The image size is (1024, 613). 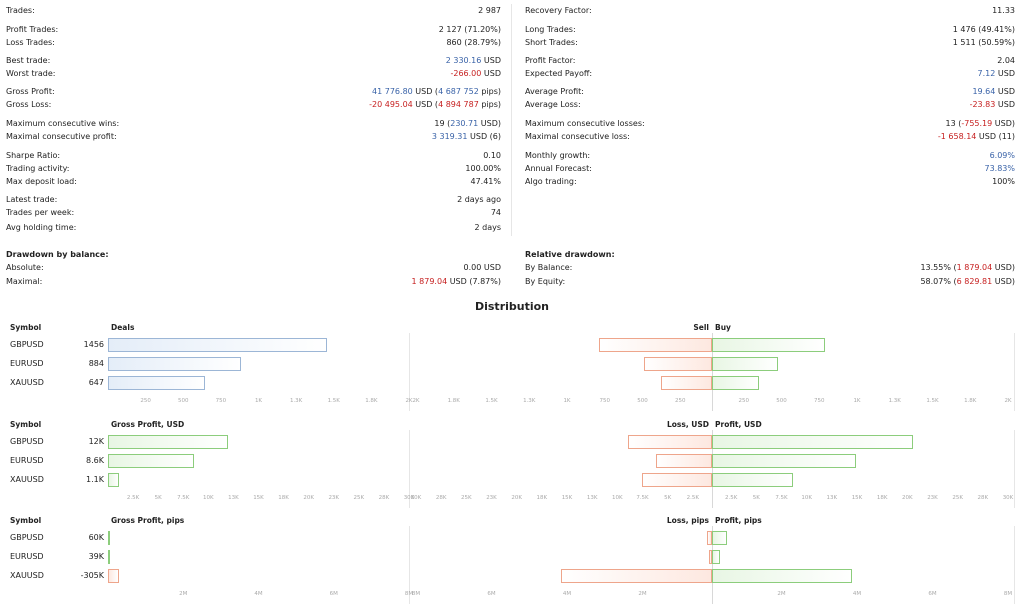 What do you see at coordinates (484, 136) in the screenshot?
I see `value-part: USD (6)` at bounding box center [484, 136].